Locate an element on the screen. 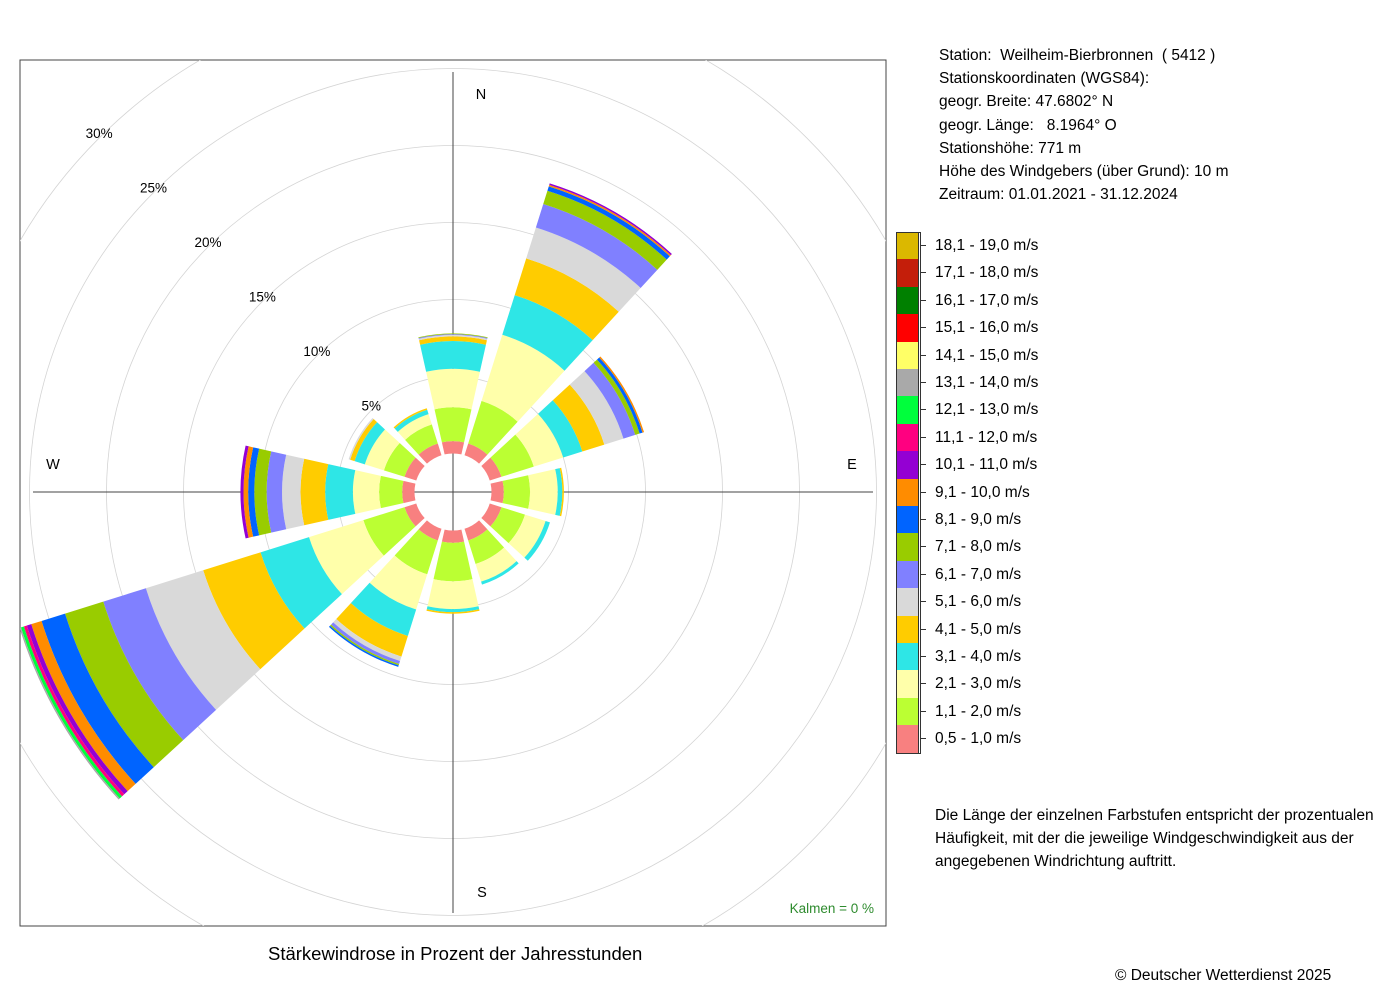 This screenshot has height=1000, width=1400. legend-label: 10,1 - 11,0 m/s is located at coordinates (986, 465).